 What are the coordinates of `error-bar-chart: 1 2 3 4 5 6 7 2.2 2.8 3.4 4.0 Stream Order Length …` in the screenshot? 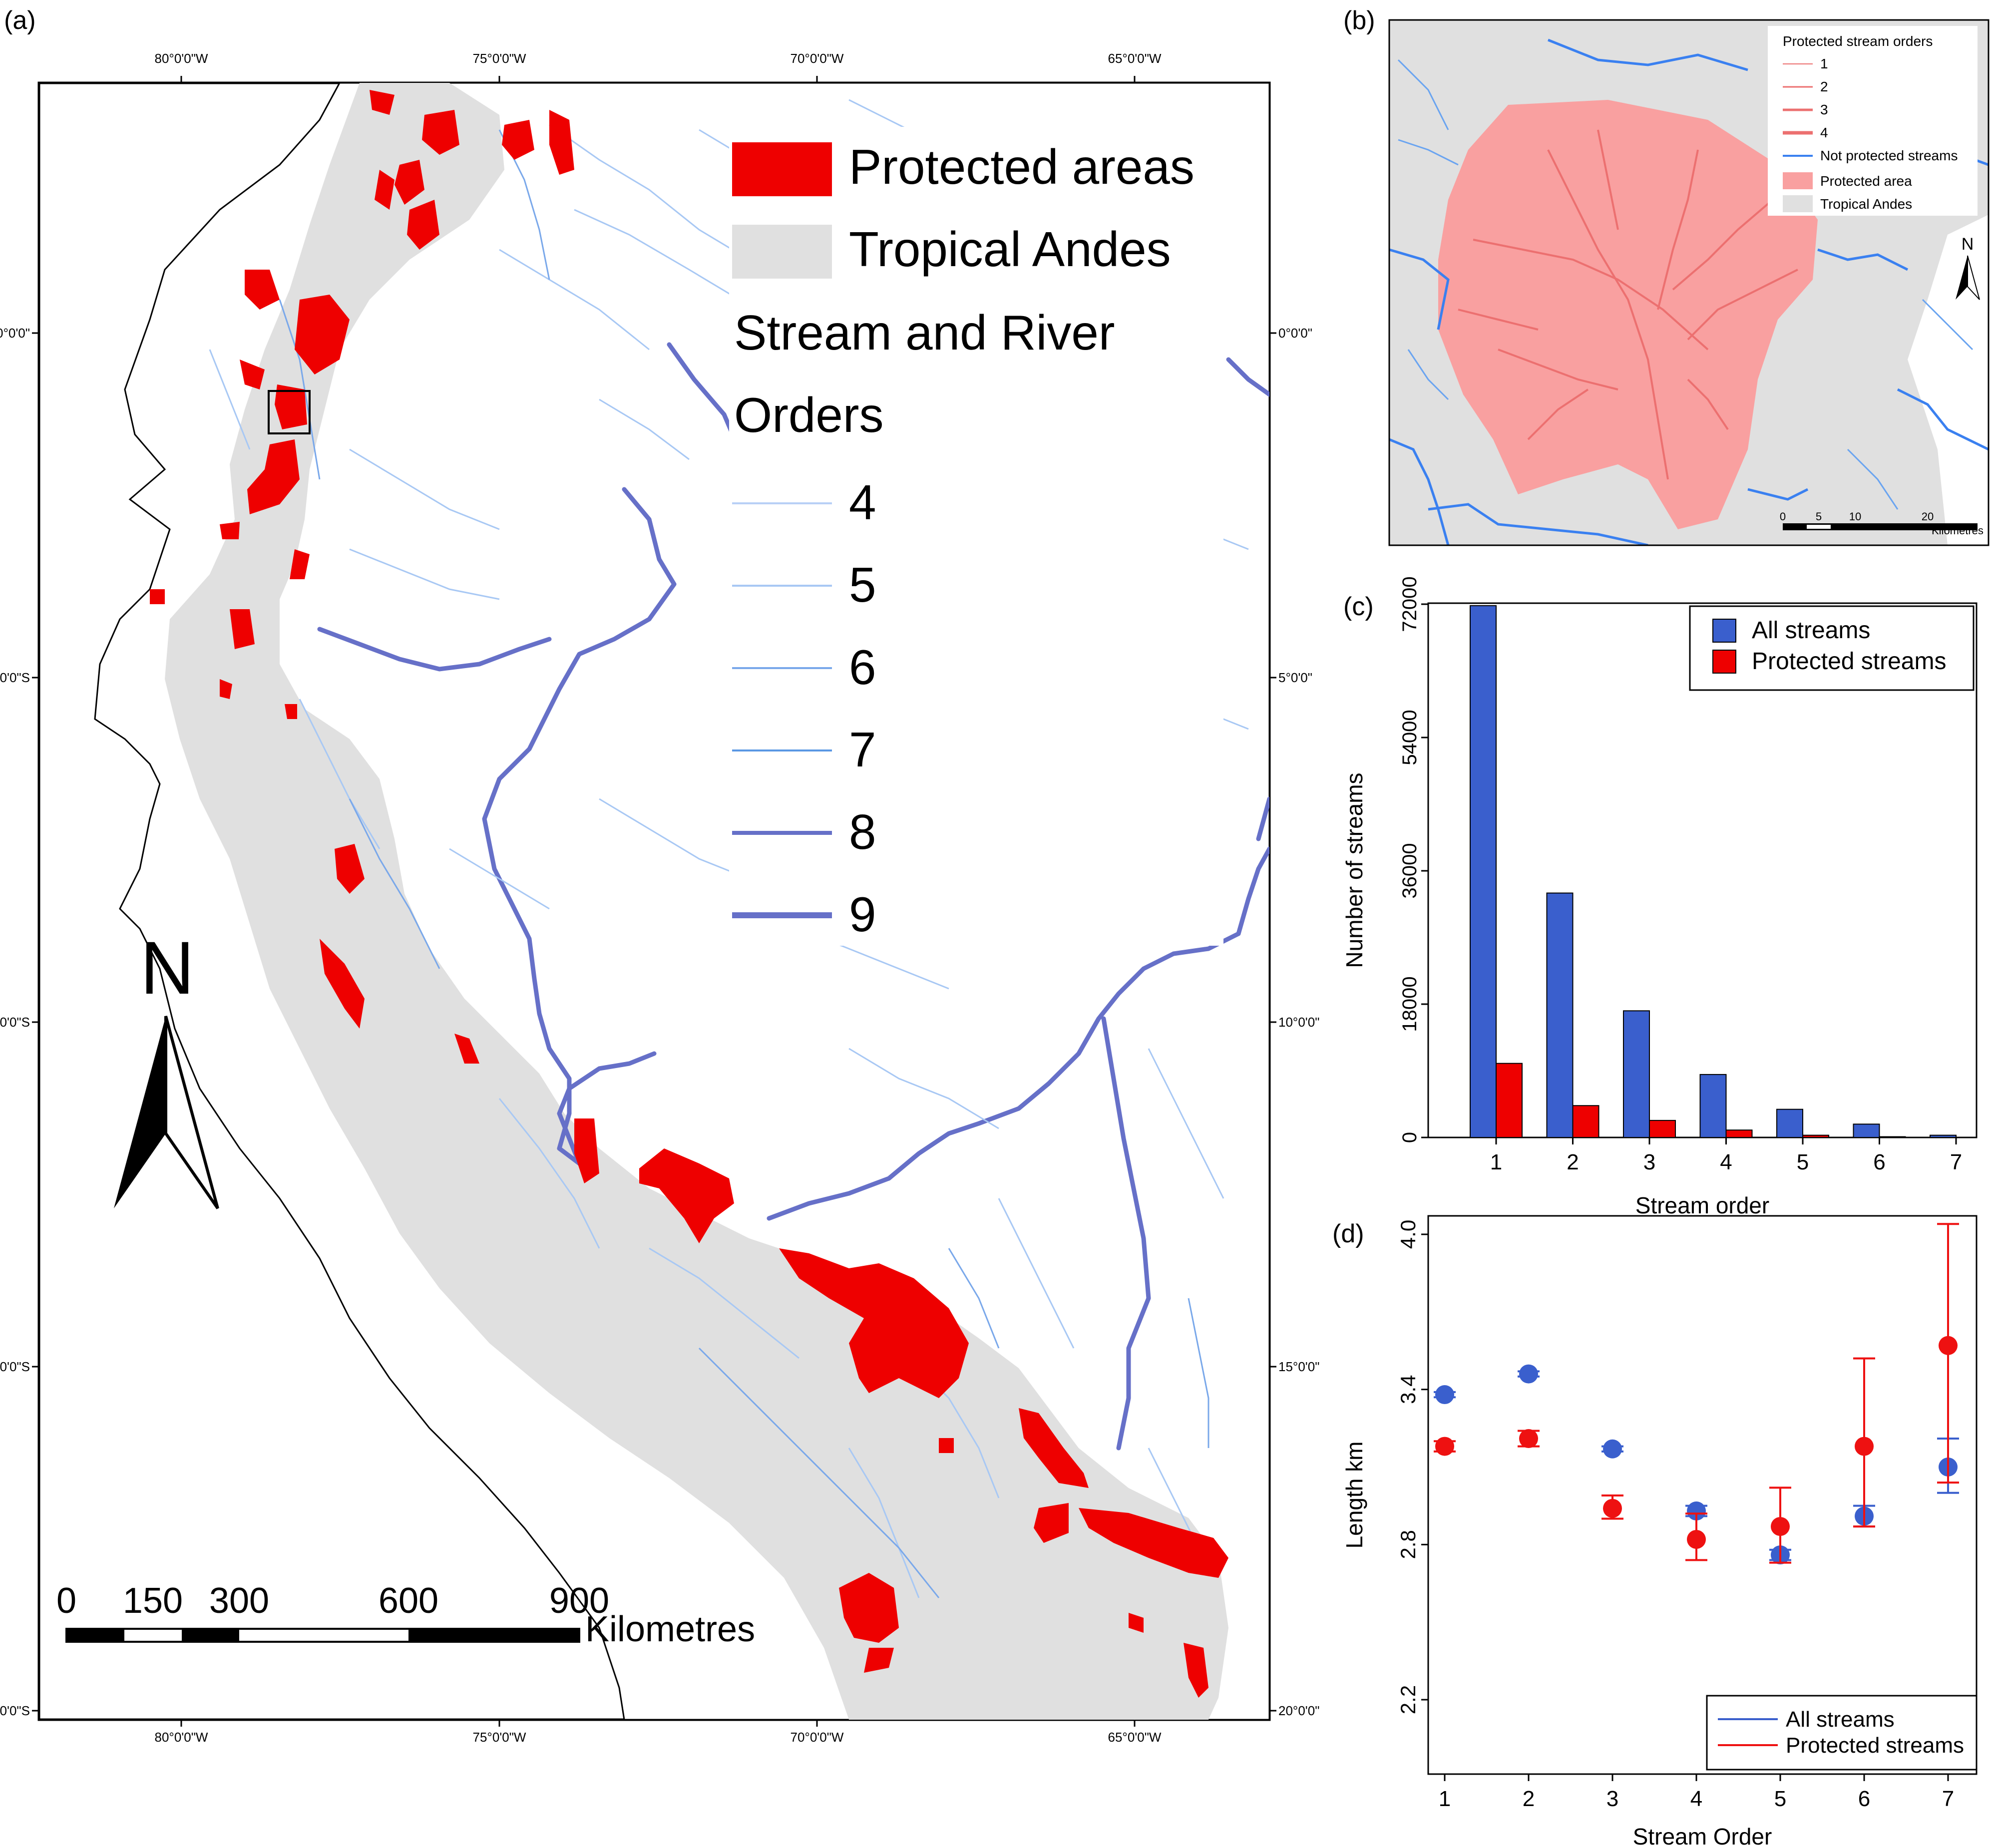 It's located at (1659, 1531).